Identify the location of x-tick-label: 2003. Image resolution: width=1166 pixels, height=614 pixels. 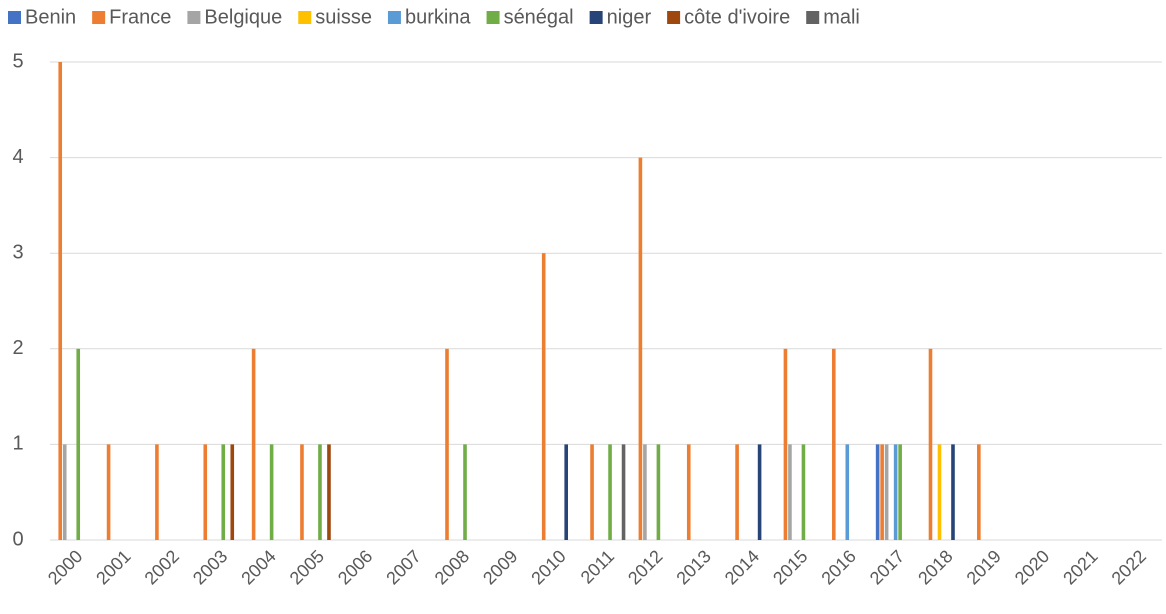
(210, 567).